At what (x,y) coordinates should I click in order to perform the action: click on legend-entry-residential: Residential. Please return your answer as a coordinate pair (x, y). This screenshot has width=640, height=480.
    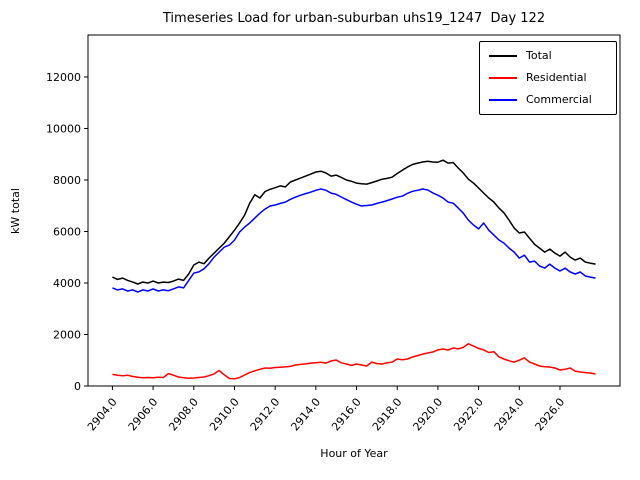
    Looking at the image, I should click on (548, 78).